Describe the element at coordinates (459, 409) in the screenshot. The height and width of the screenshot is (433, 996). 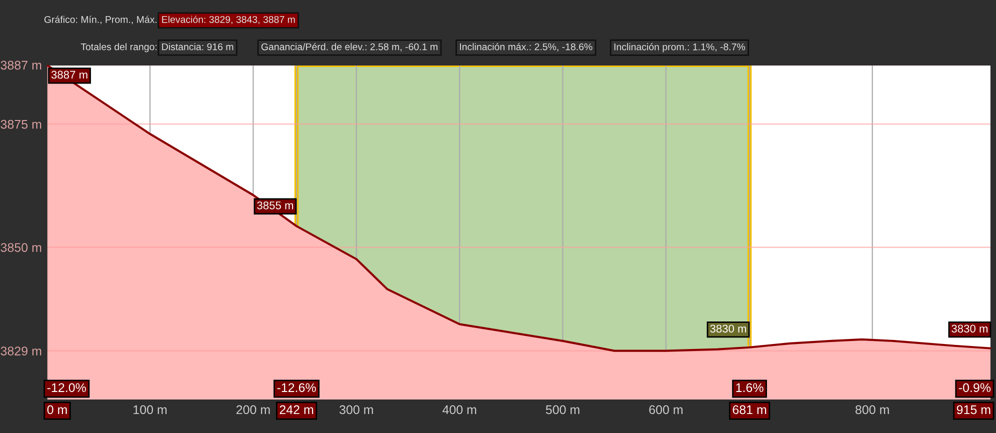
I see `x-tick-label: 400 m` at that location.